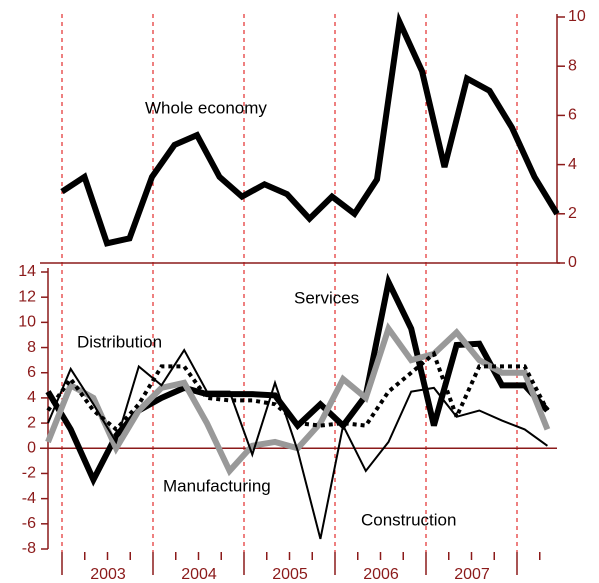  I want to click on series-label: Whole economy, so click(206, 107).